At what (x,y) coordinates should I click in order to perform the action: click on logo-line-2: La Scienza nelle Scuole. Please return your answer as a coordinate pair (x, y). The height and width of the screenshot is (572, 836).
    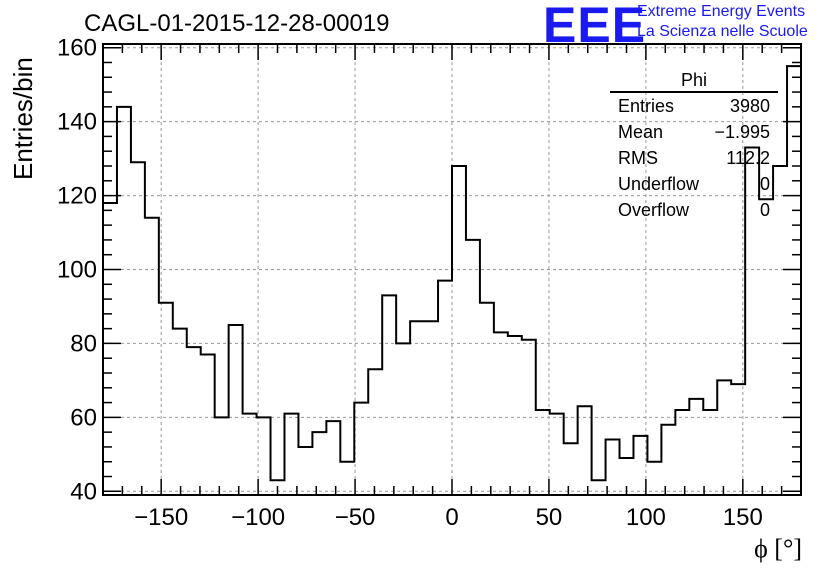
    Looking at the image, I should click on (722, 31).